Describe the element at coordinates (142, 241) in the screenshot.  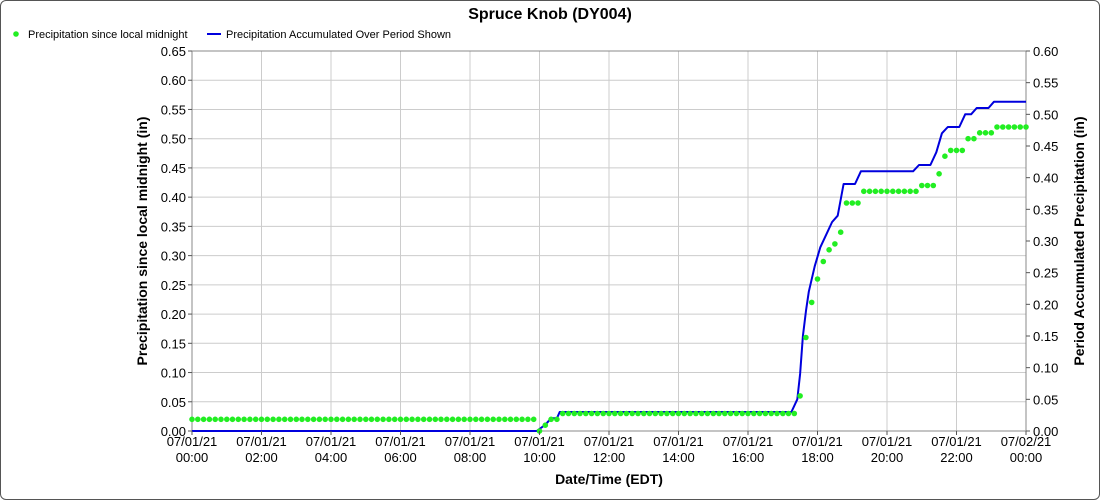
I see `y-axis-left-title: Precipitation since local midnight (in)` at that location.